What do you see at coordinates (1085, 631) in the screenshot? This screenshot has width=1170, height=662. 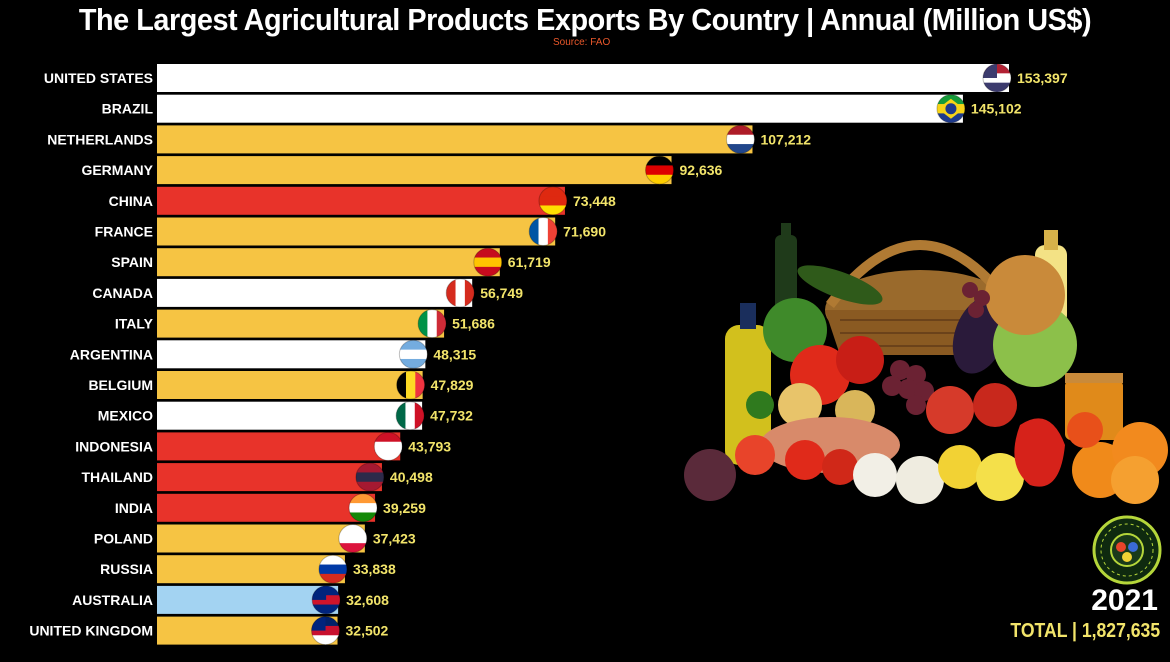 I see `total-label: TOTAL | 1,827,635` at bounding box center [1085, 631].